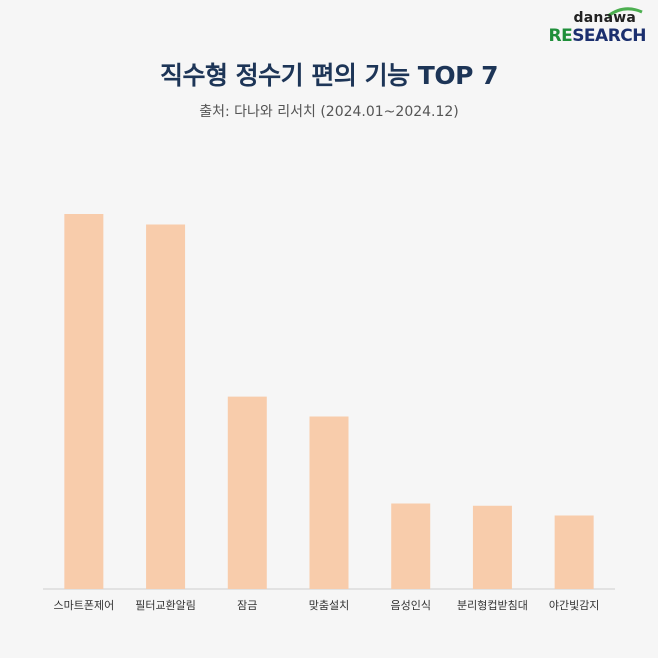  What do you see at coordinates (83, 605) in the screenshot?
I see `x-tick-label: 스마트폰제어` at bounding box center [83, 605].